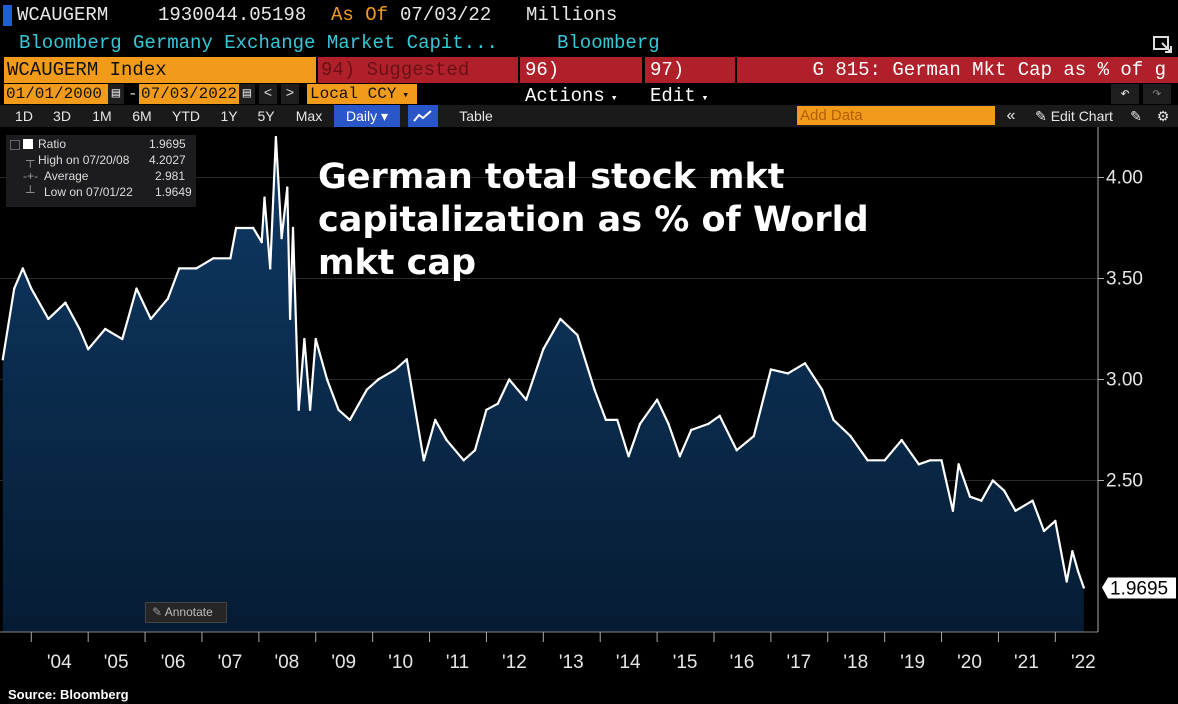 This screenshot has width=1178, height=704. What do you see at coordinates (362, 94) in the screenshot?
I see `currency-select: Local CCY` at bounding box center [362, 94].